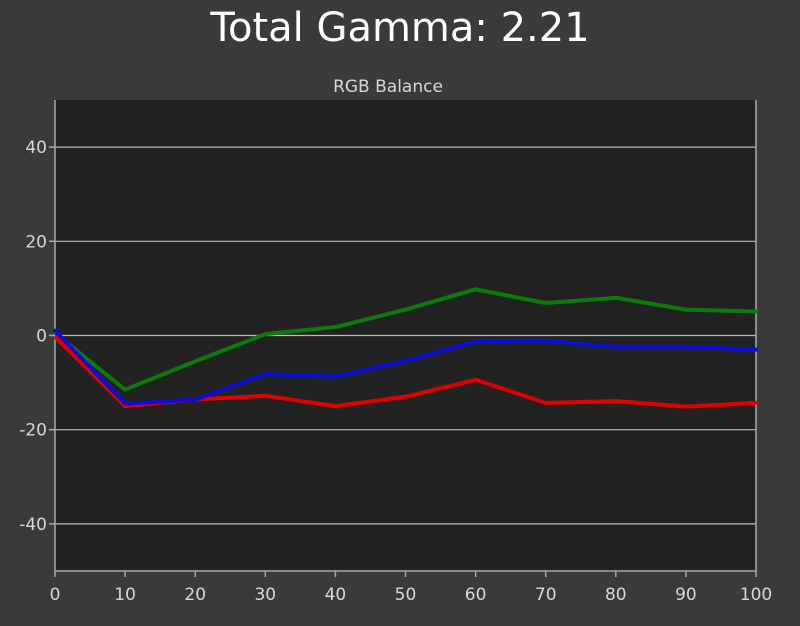 The height and width of the screenshot is (626, 800). Describe the element at coordinates (616, 595) in the screenshot. I see `x-tick-label-8: 80` at that location.